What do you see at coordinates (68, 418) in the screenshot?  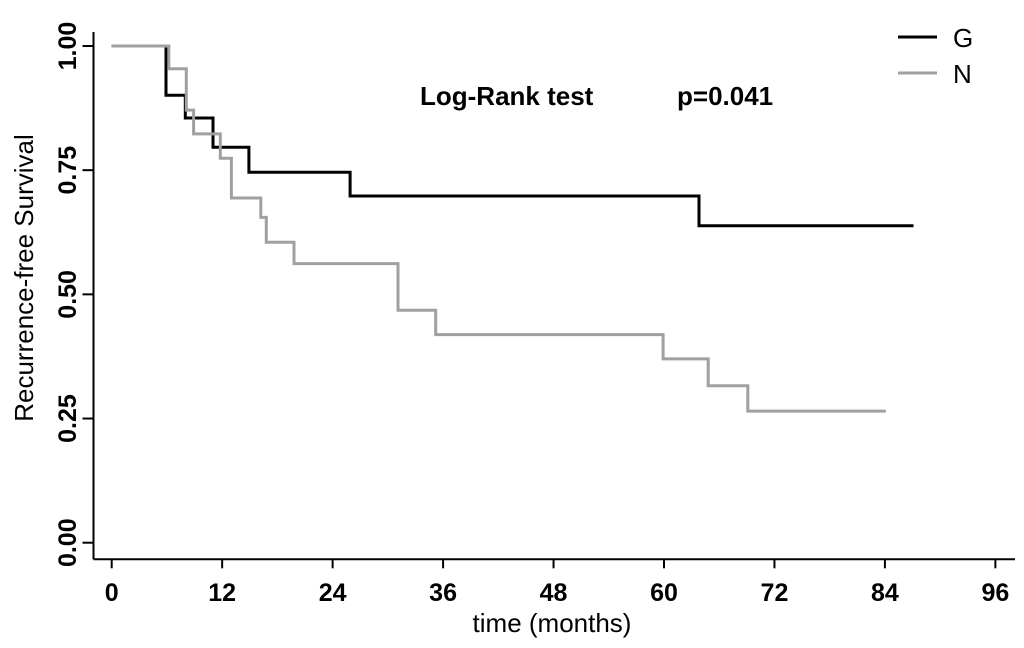 I see `y-tick-label: 0.25` at bounding box center [68, 418].